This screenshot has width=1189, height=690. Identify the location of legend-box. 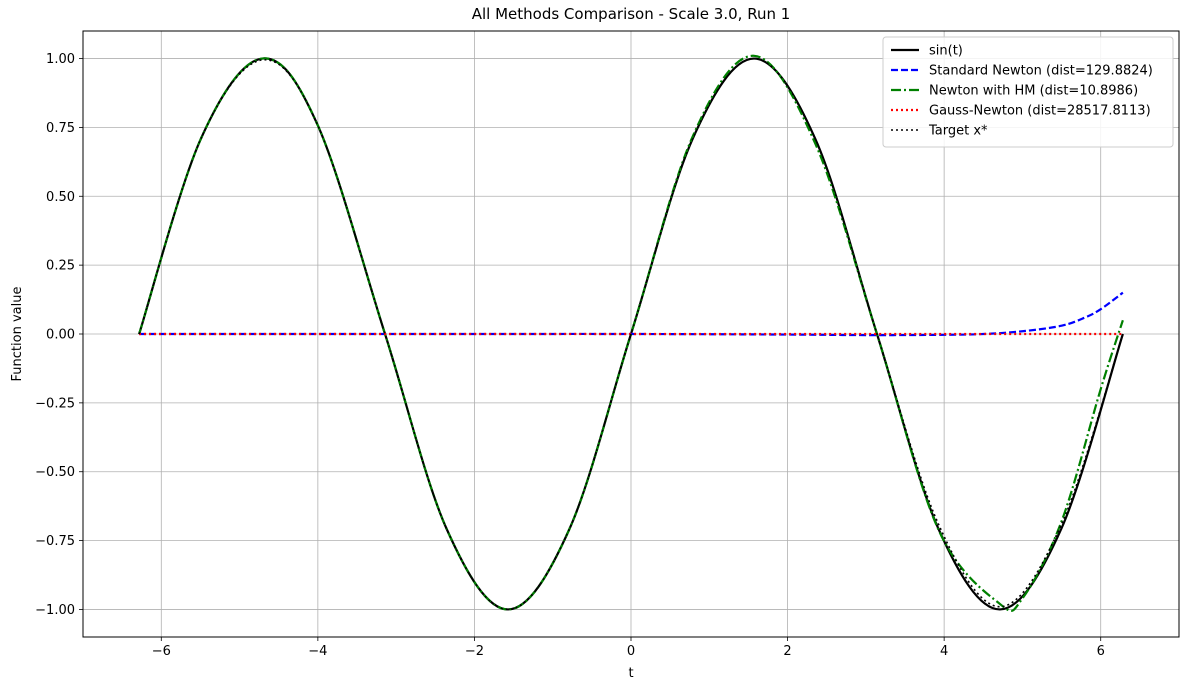
(1028, 92).